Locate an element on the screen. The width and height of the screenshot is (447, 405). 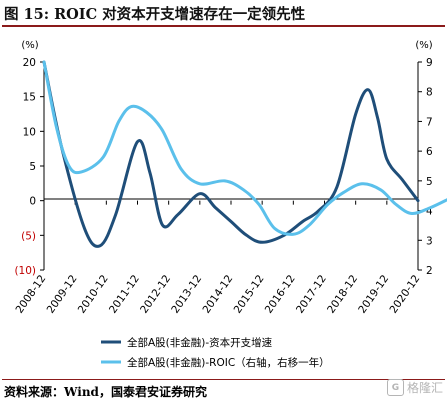
x-tick-label: 2013-12 is located at coordinates (186, 294).